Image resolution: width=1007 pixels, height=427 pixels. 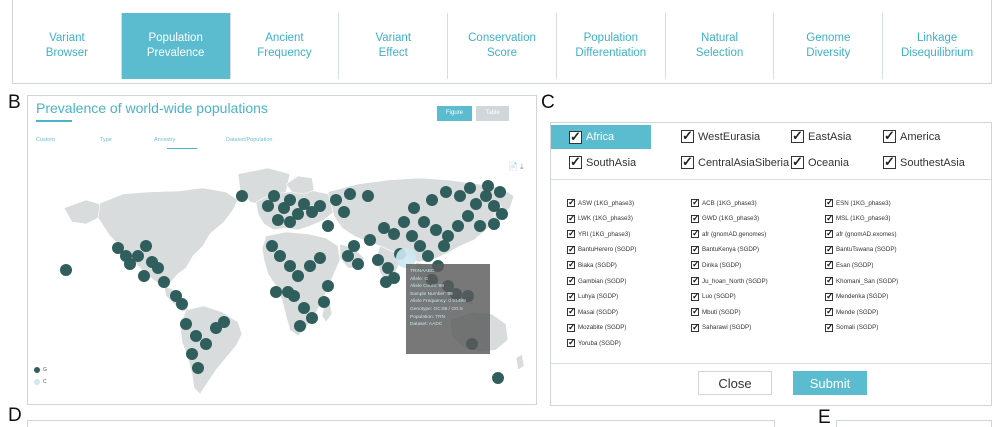 I want to click on submit-button: Submit, so click(x=830, y=383).